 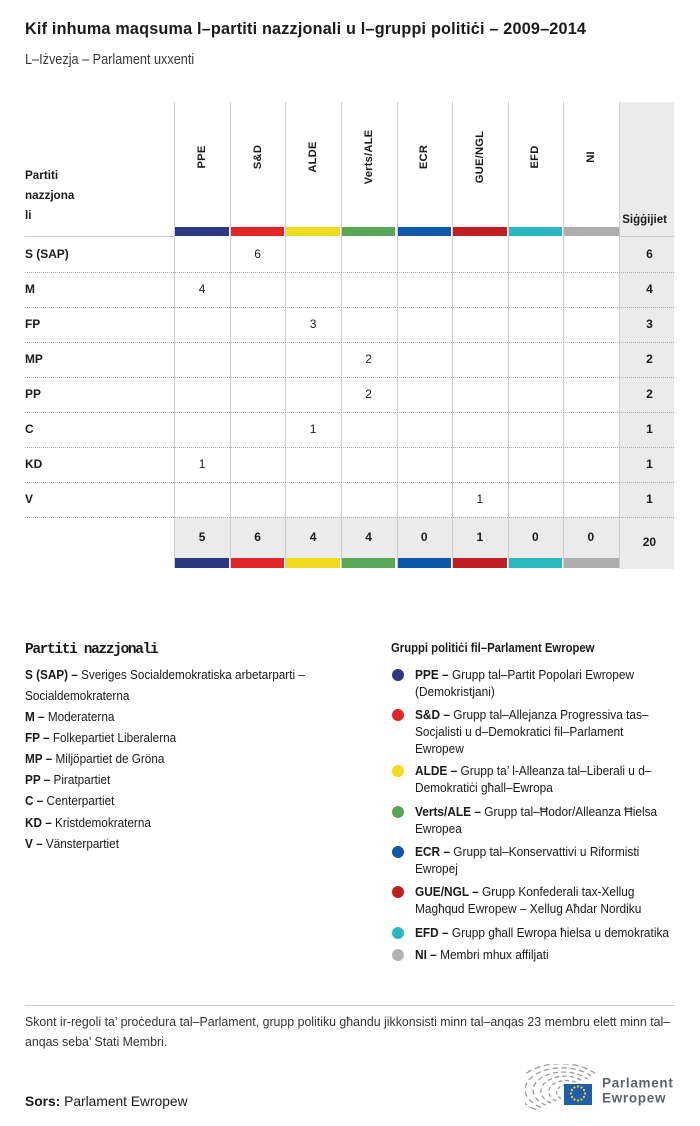 What do you see at coordinates (638, 1083) in the screenshot?
I see `svg-text: Parlament` at bounding box center [638, 1083].